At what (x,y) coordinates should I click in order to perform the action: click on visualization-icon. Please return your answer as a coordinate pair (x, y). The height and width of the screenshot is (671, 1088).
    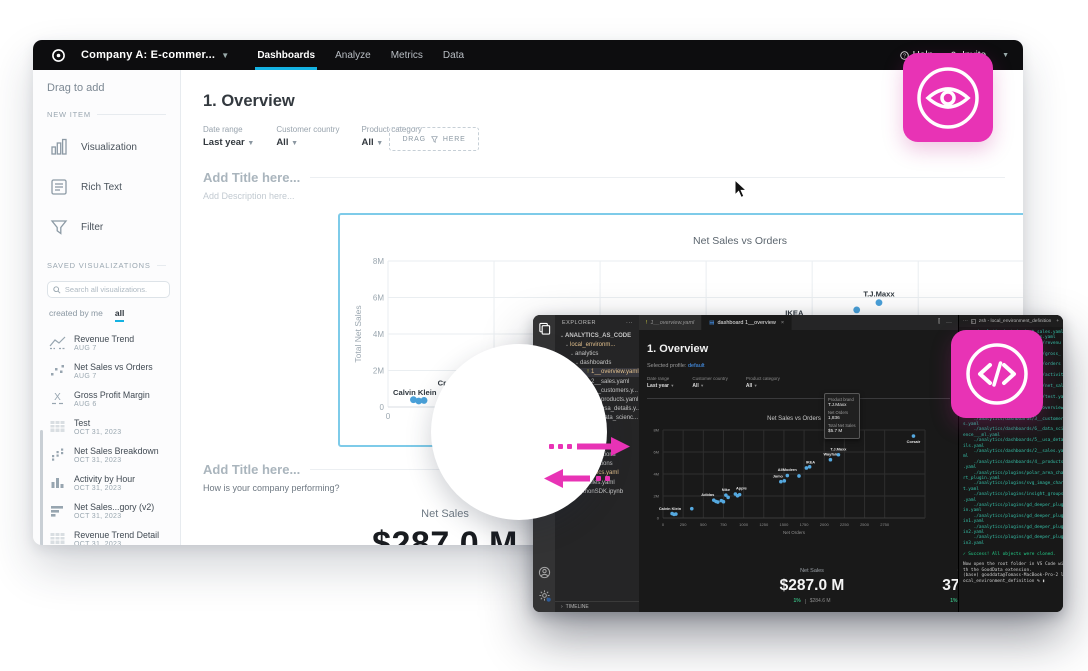
    Looking at the image, I should click on (59, 147).